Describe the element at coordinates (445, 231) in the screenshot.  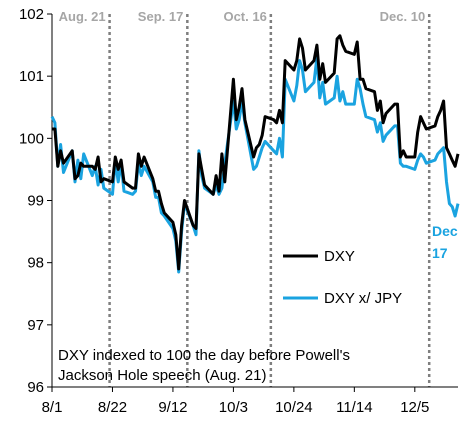
I see `end-label-month: Dec` at that location.